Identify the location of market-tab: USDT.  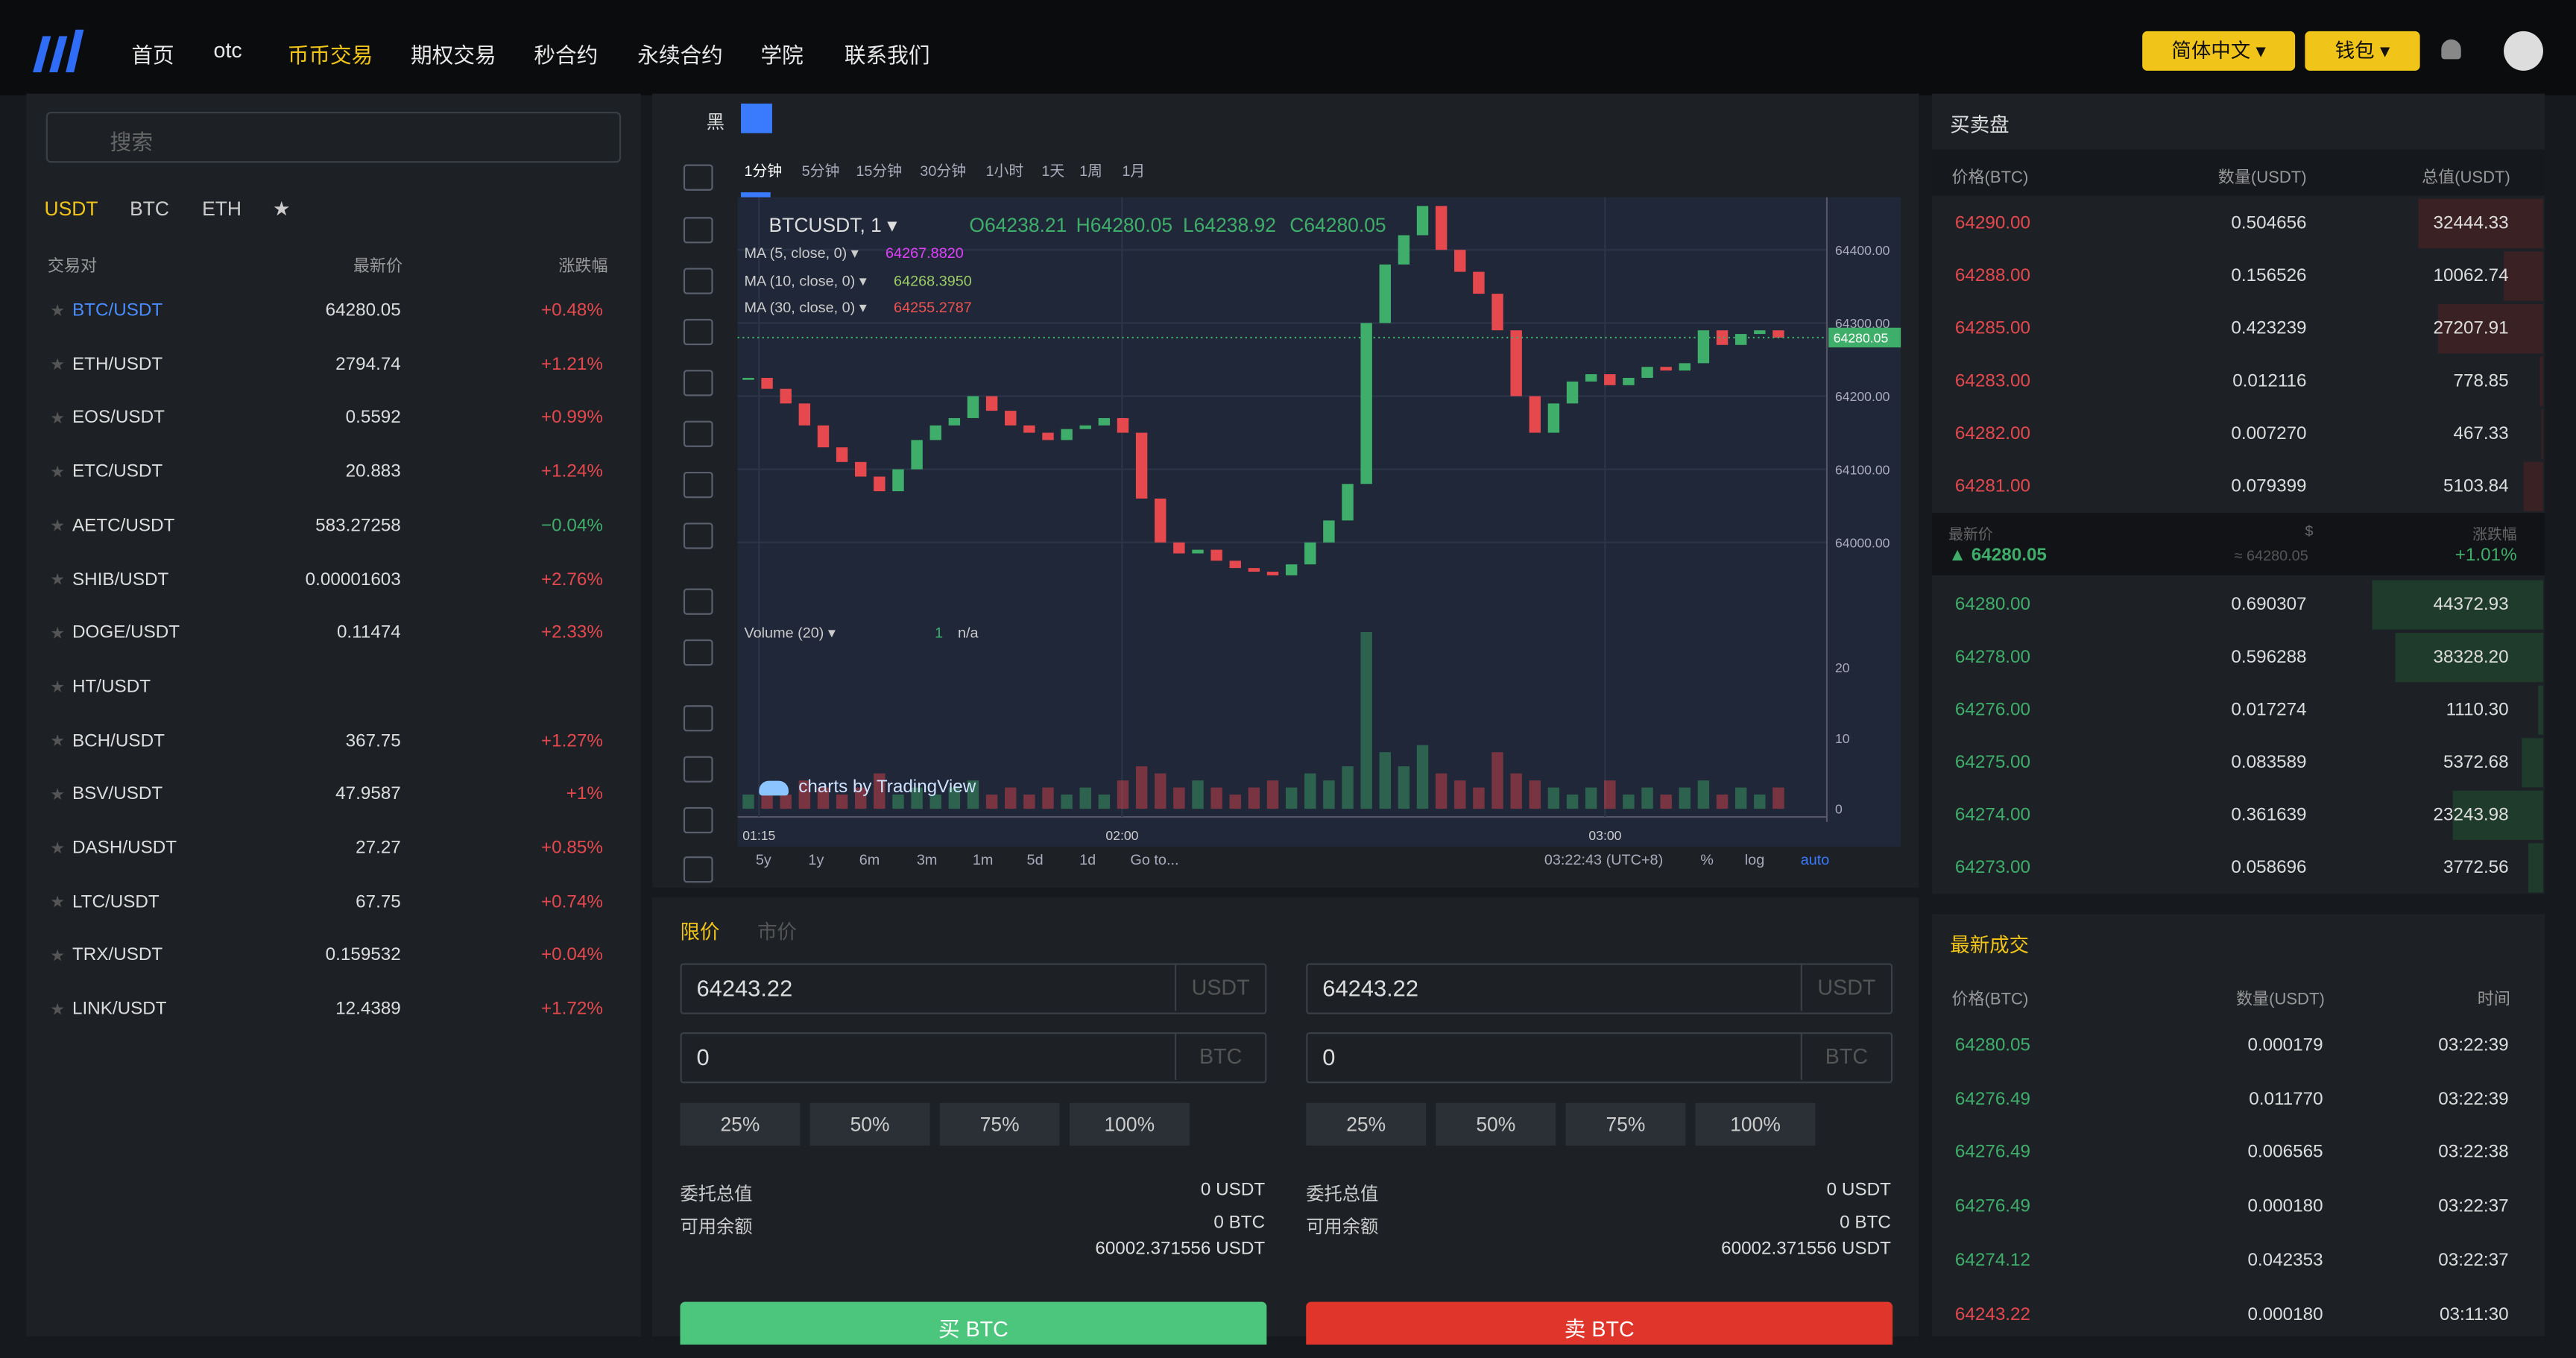
(71, 209).